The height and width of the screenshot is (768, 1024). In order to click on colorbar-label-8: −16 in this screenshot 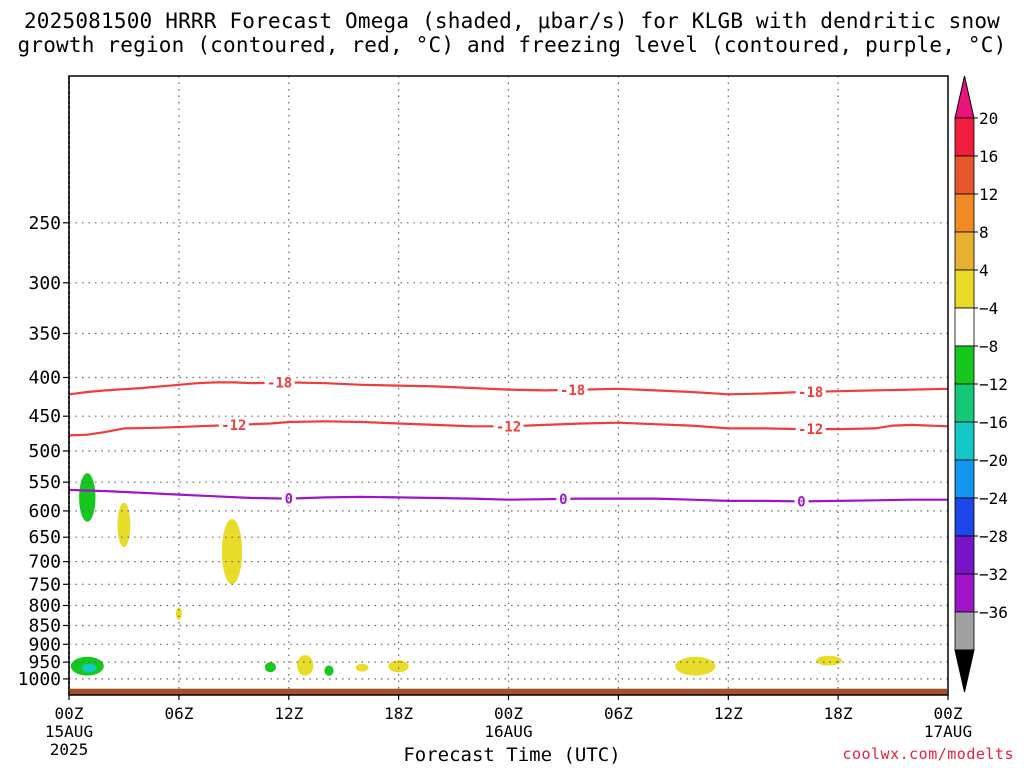, I will do `click(993, 422)`.